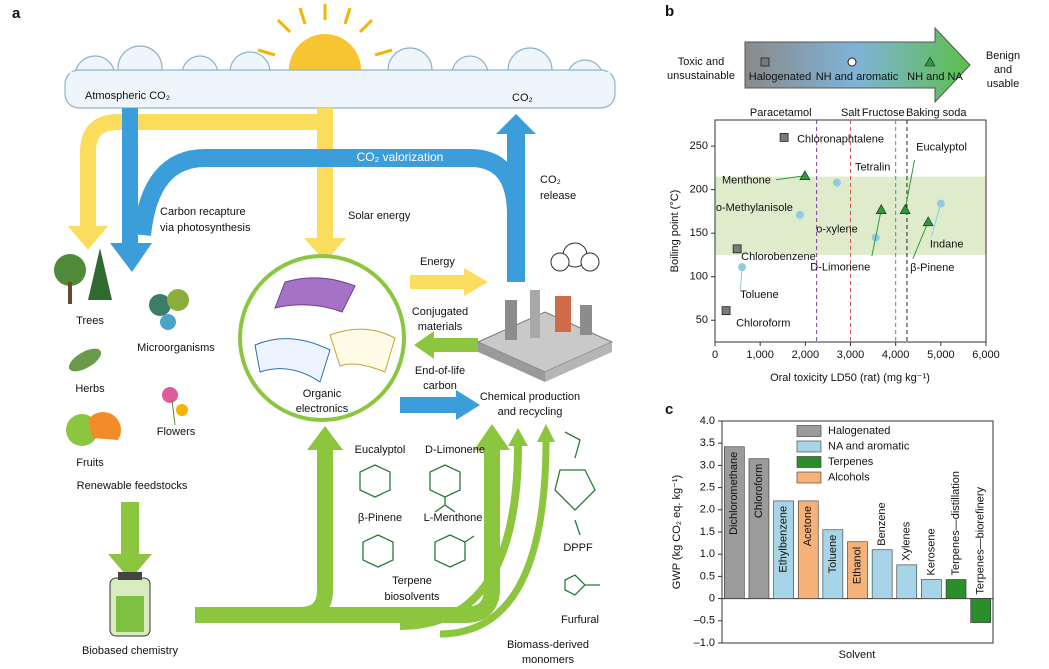 Image resolution: width=1049 pixels, height=669 pixels. I want to click on label: Chemical production, so click(530, 397).